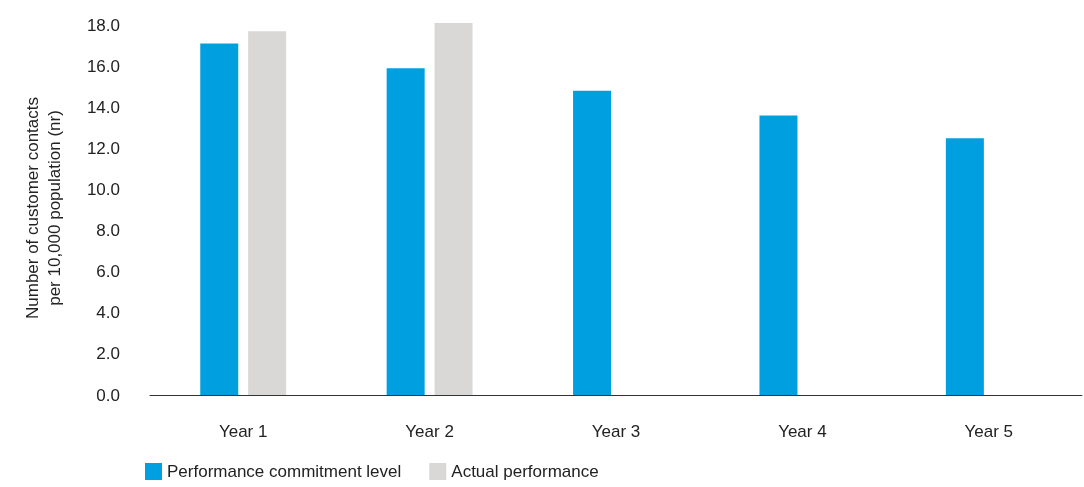 The height and width of the screenshot is (487, 1084). What do you see at coordinates (108, 395) in the screenshot?
I see `y-tick-label: 0.0` at bounding box center [108, 395].